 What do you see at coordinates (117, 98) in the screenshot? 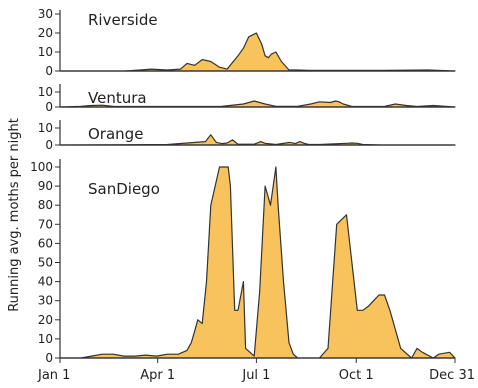
I see `panel-title-ventura: Ventura` at bounding box center [117, 98].